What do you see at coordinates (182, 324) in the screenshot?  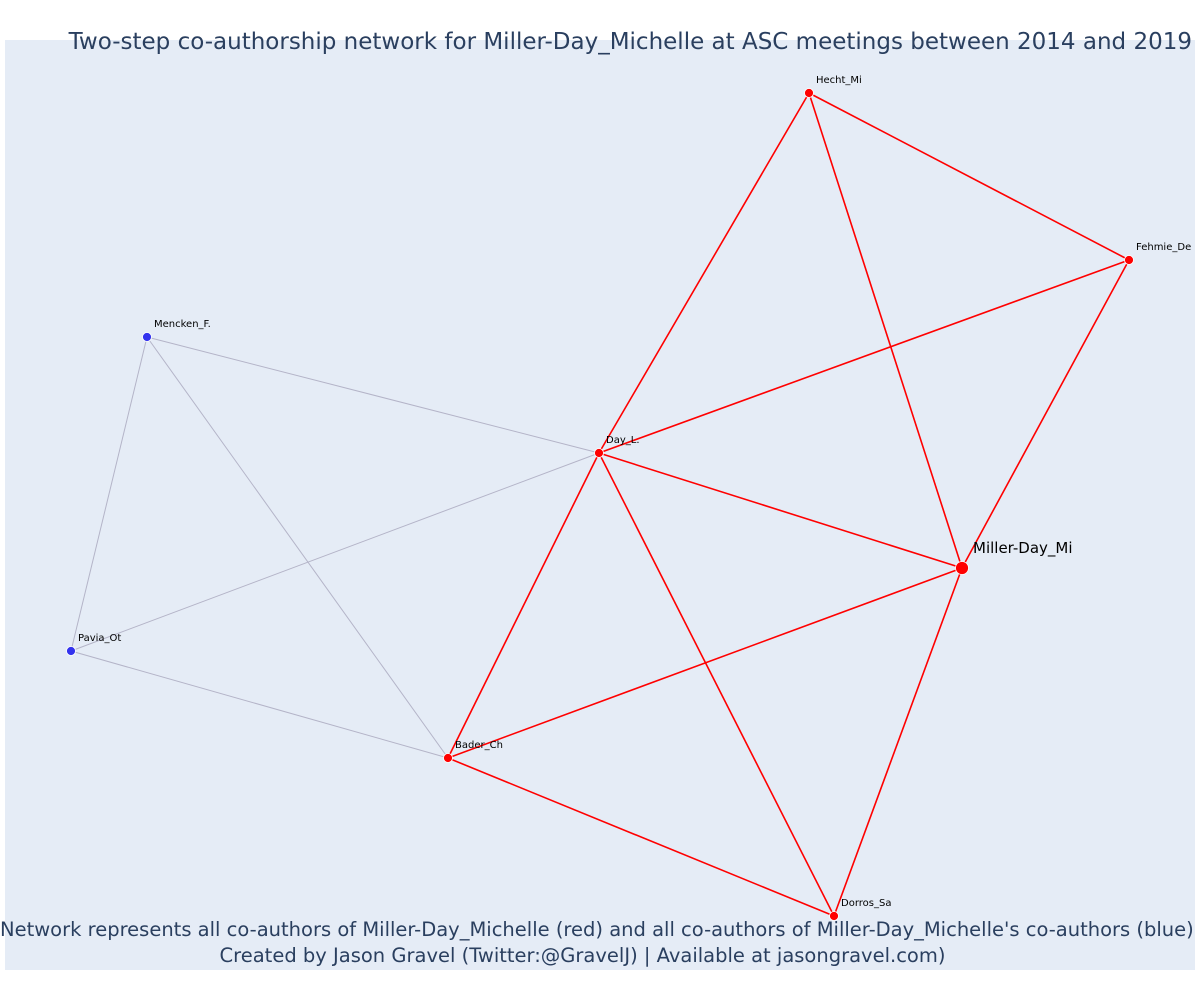 I see `node-label-mencken-f: Mencken_F.` at bounding box center [182, 324].